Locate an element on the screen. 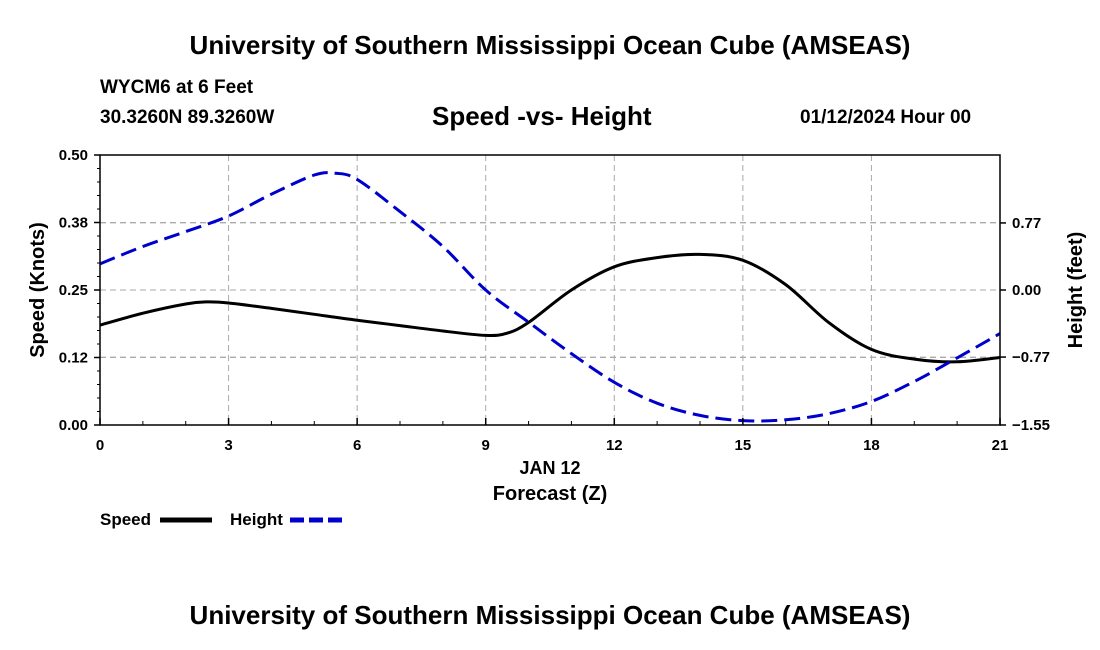 Image resolution: width=1100 pixels, height=650 pixels. forecast-datetime: 01/12/2024 Hour 00 is located at coordinates (886, 117).